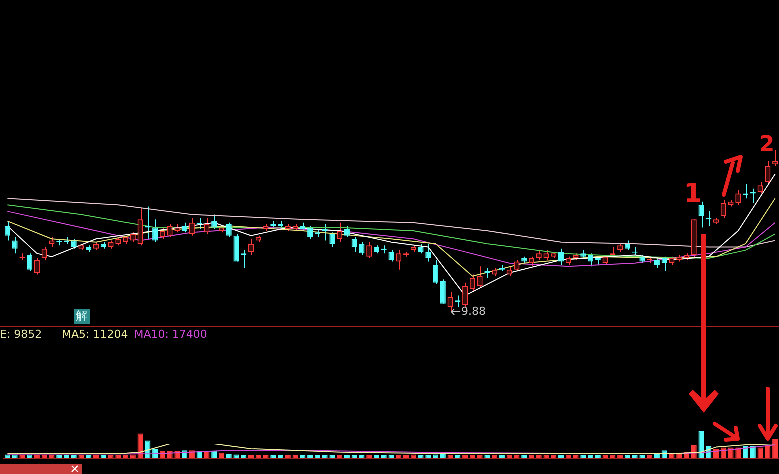  I want to click on annotation: 9.88, so click(474, 311).